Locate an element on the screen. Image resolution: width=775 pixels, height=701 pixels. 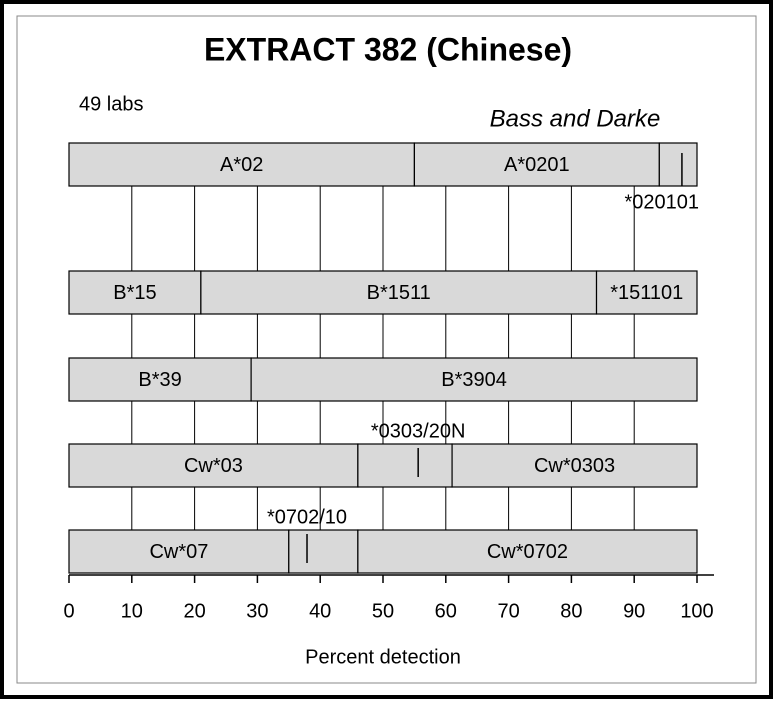
segment-label: Cw*0702 is located at coordinates (527, 552).